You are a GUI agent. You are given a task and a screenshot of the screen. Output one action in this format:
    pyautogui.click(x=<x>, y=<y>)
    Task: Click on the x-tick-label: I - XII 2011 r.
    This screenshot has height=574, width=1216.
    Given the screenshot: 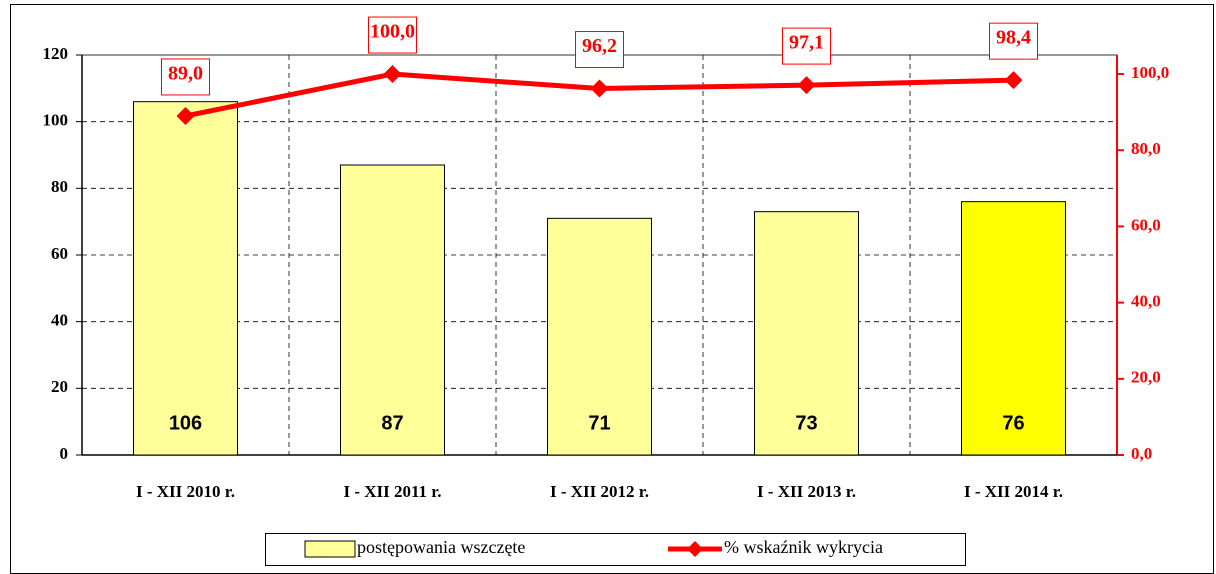 What is the action you would take?
    pyautogui.click(x=392, y=491)
    